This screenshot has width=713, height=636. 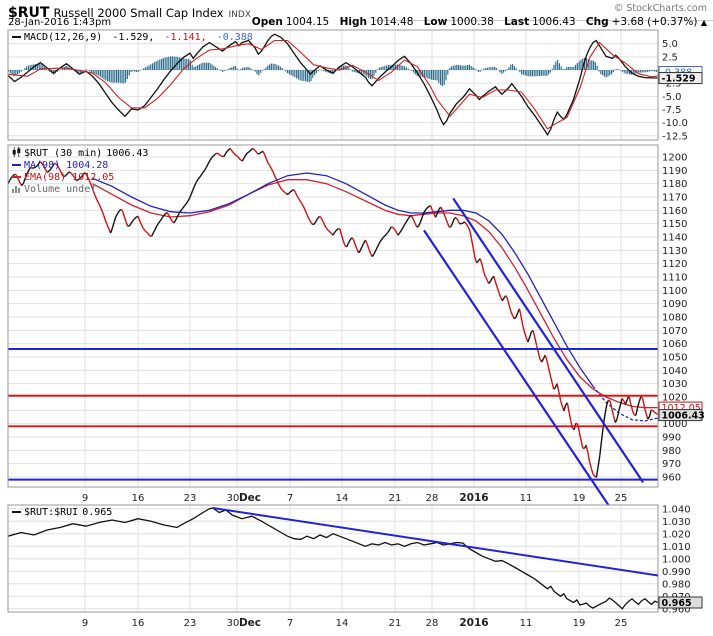 I want to click on svg-text: -1.529, so click(x=679, y=79).